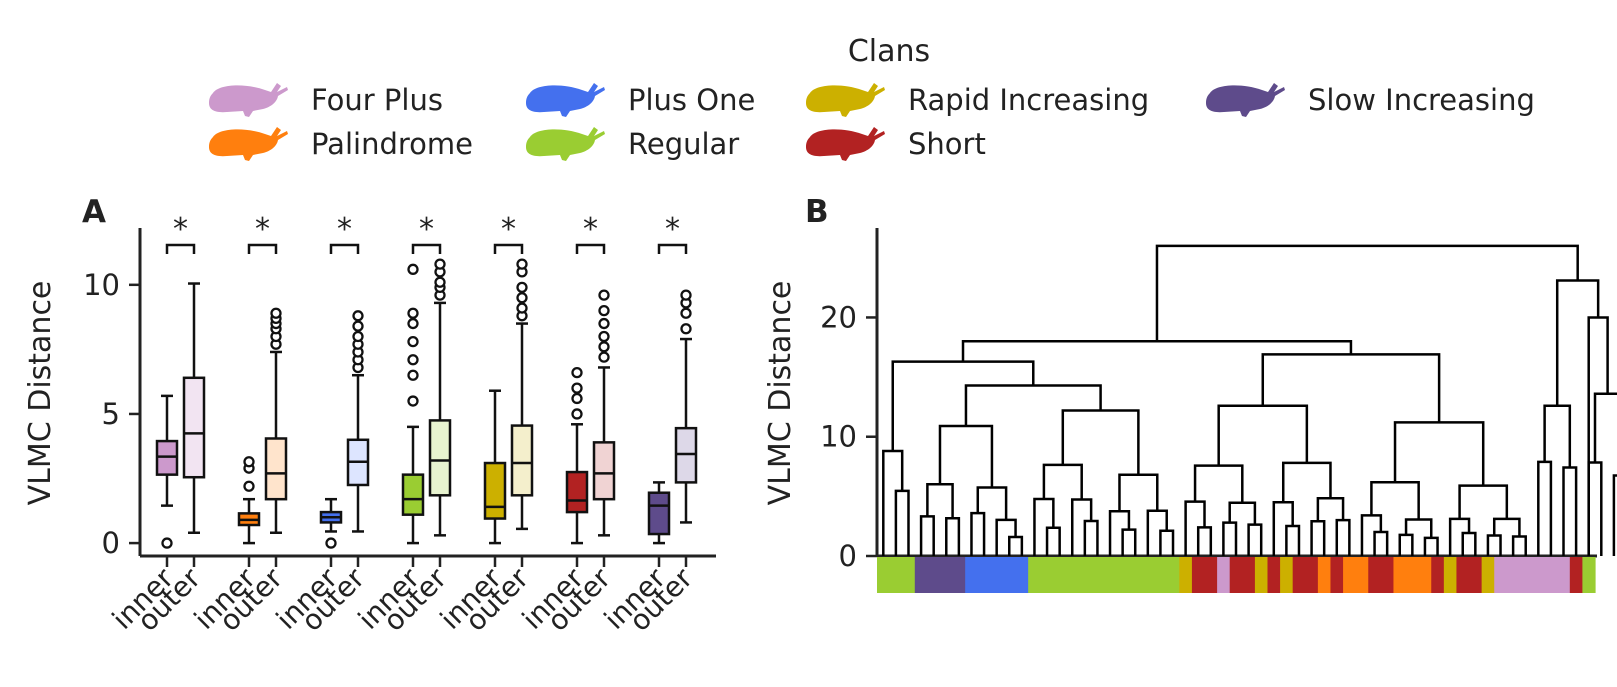  What do you see at coordinates (889, 51) in the screenshot?
I see `legend-title: Clans` at bounding box center [889, 51].